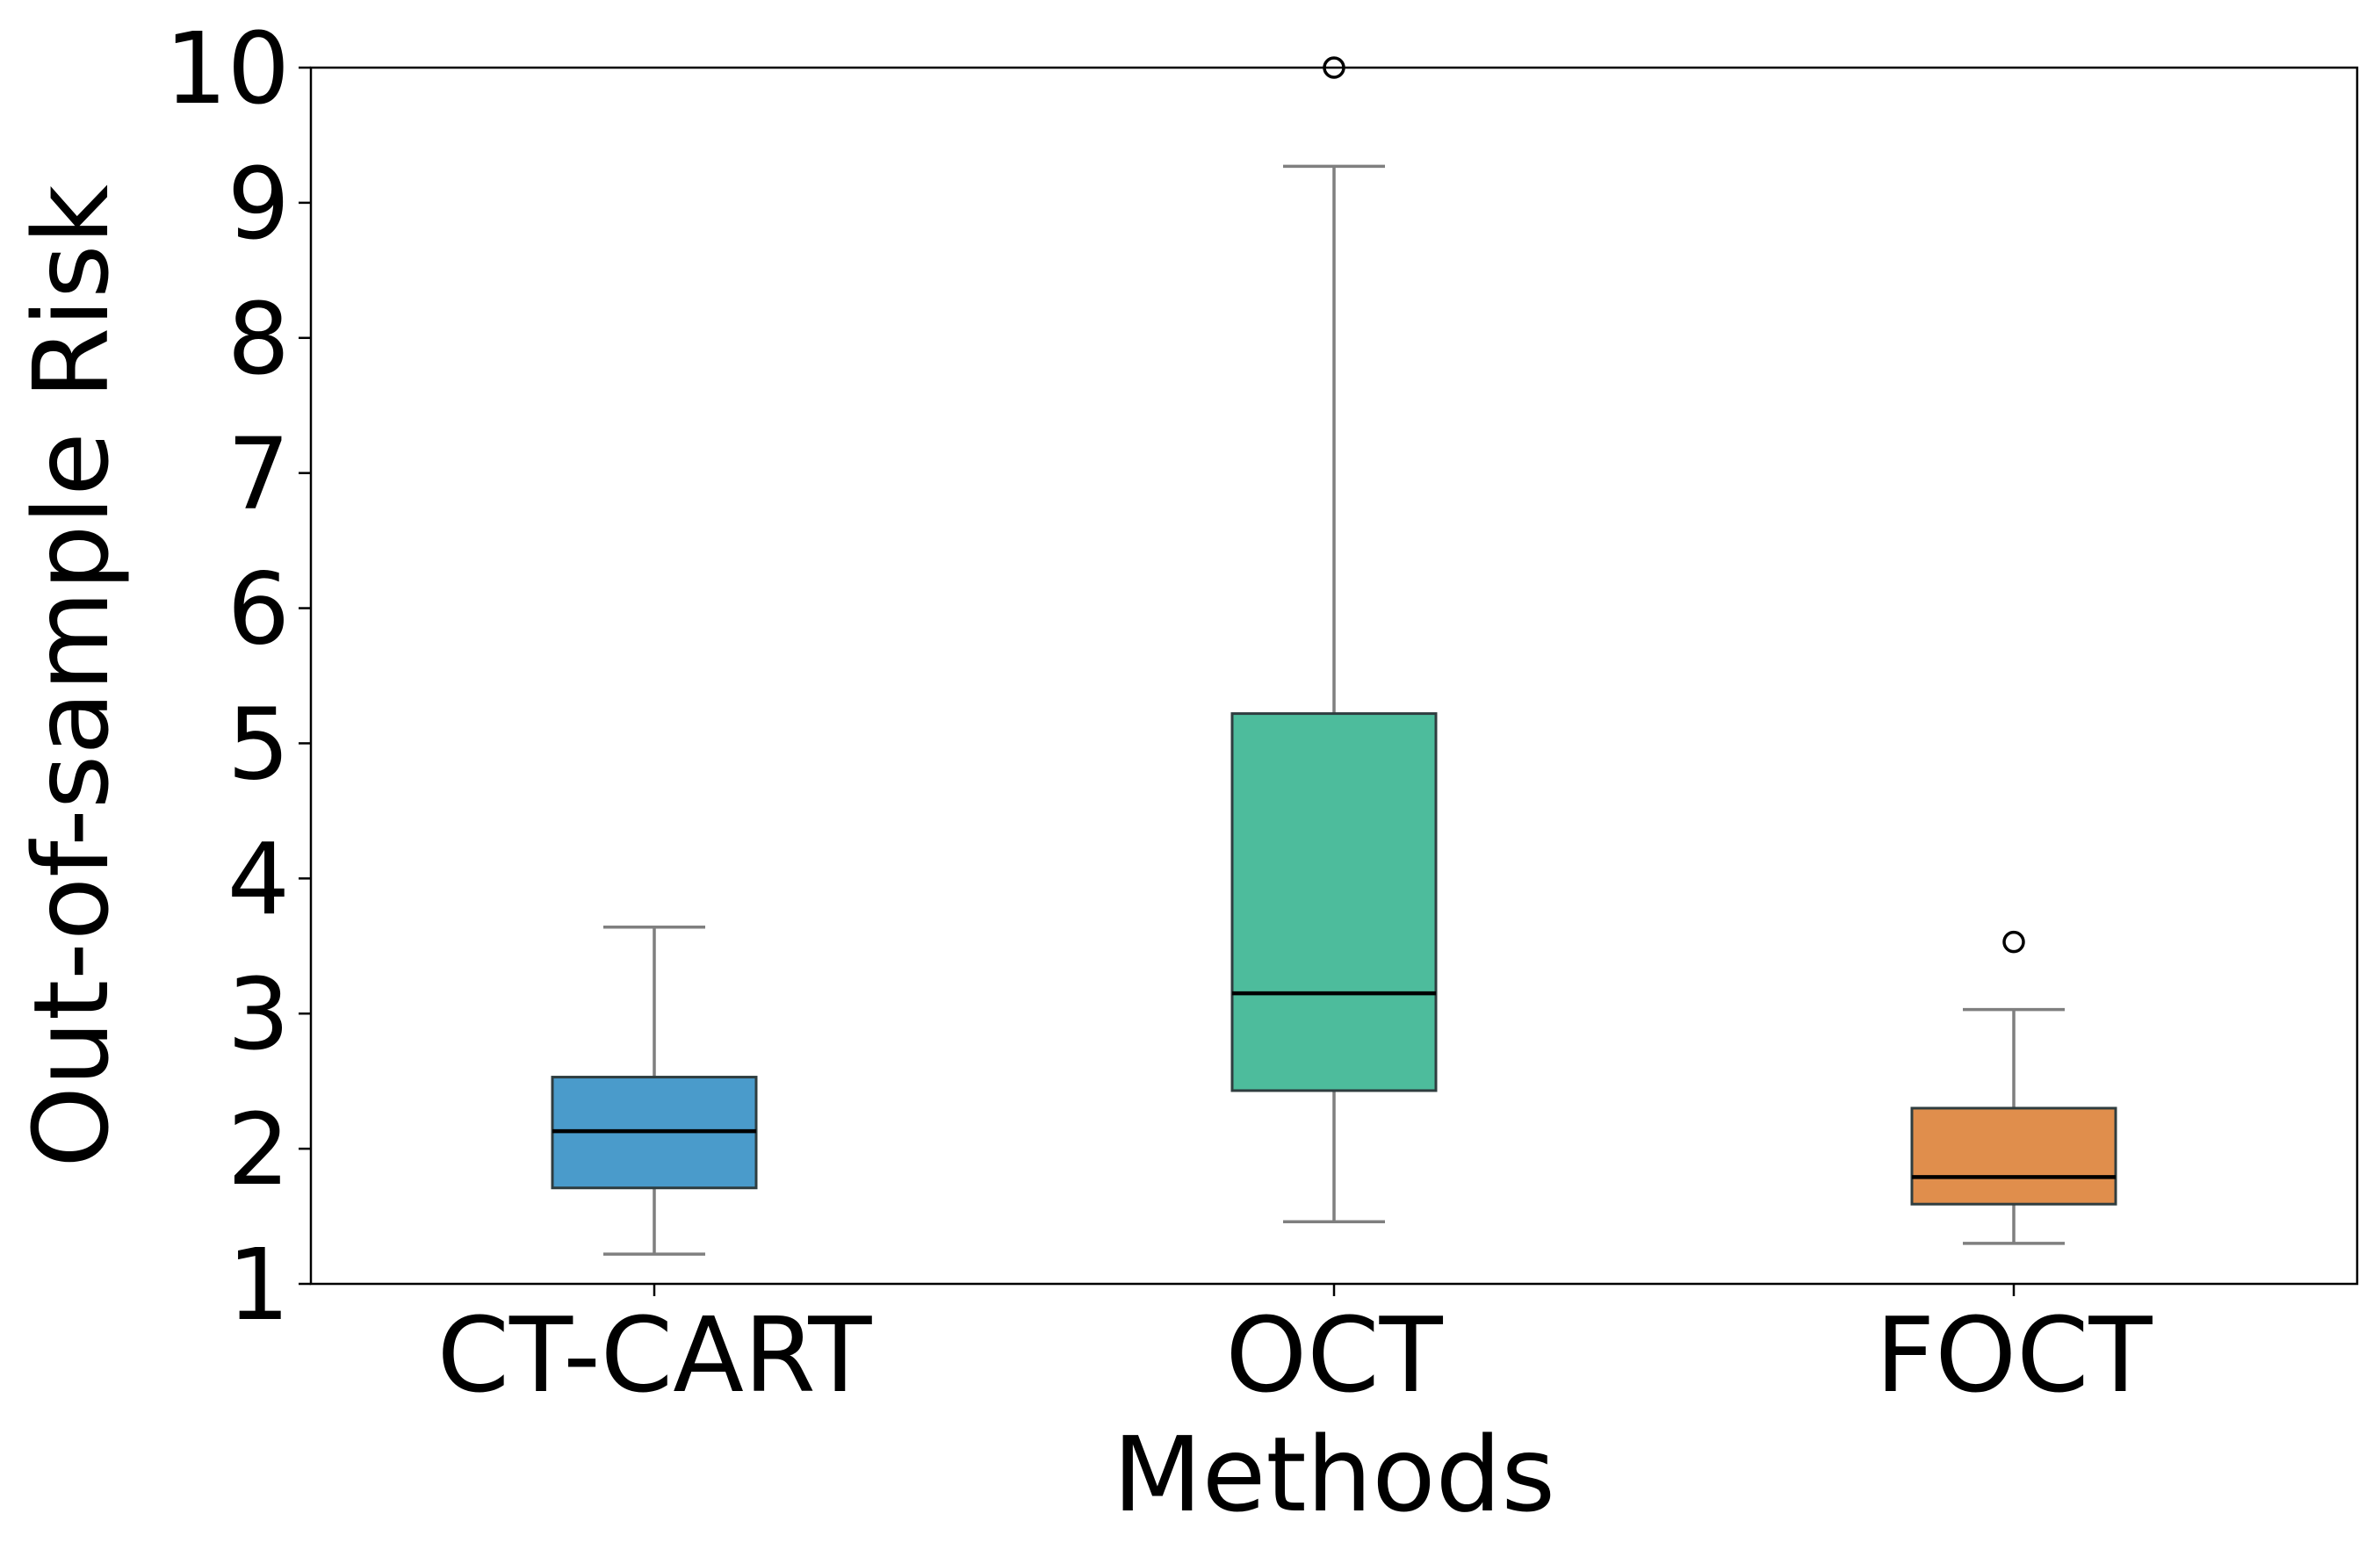  Describe the element at coordinates (258, 745) in the screenshot. I see `y-tick-label: 5` at that location.